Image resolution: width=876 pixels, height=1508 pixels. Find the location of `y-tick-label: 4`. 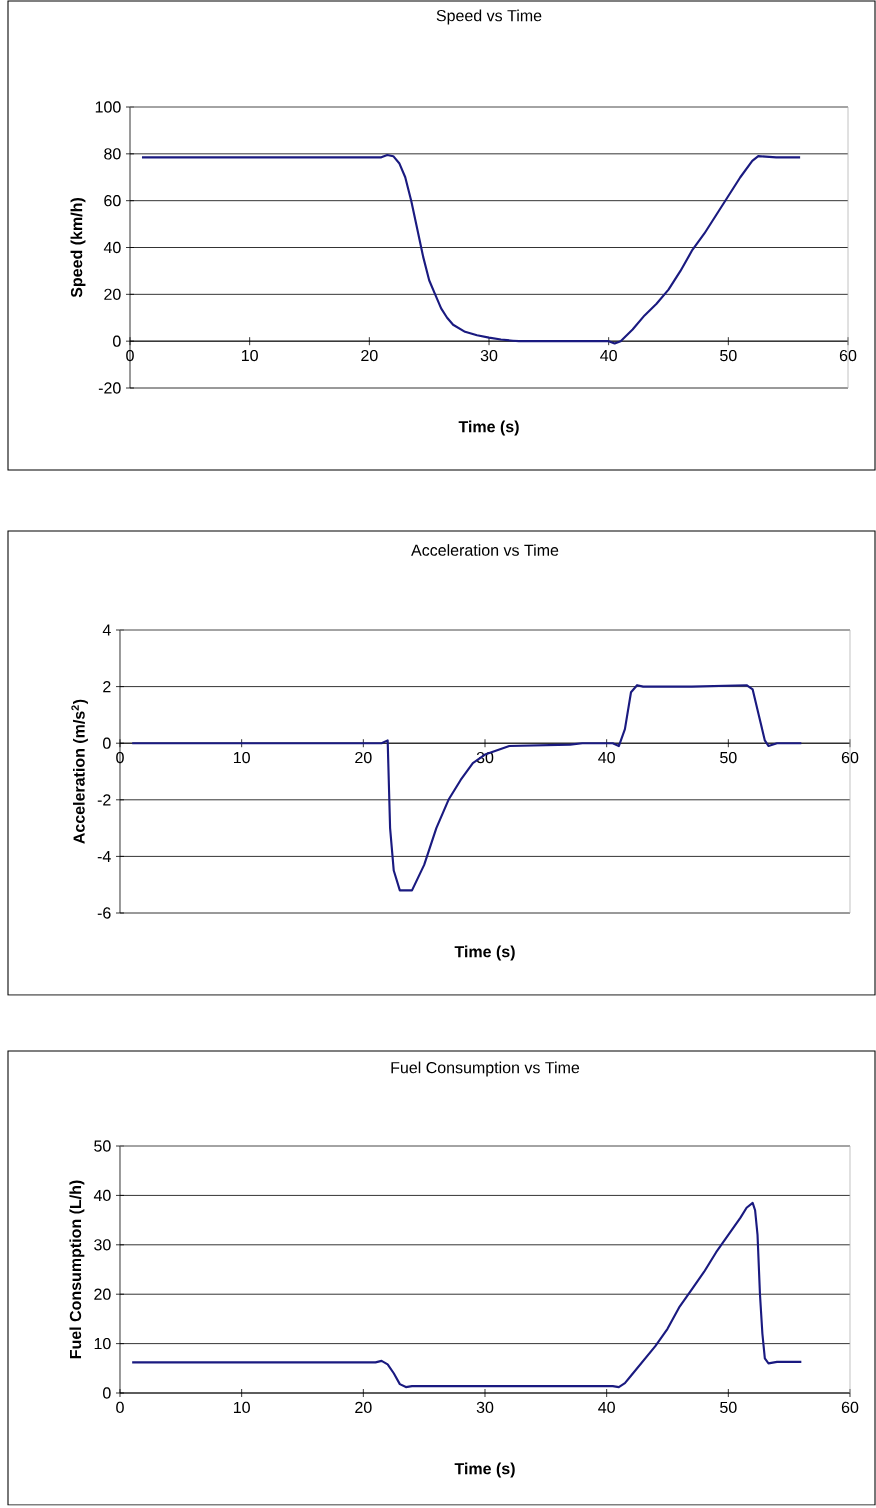

y-tick-label: 4 is located at coordinates (106, 630).